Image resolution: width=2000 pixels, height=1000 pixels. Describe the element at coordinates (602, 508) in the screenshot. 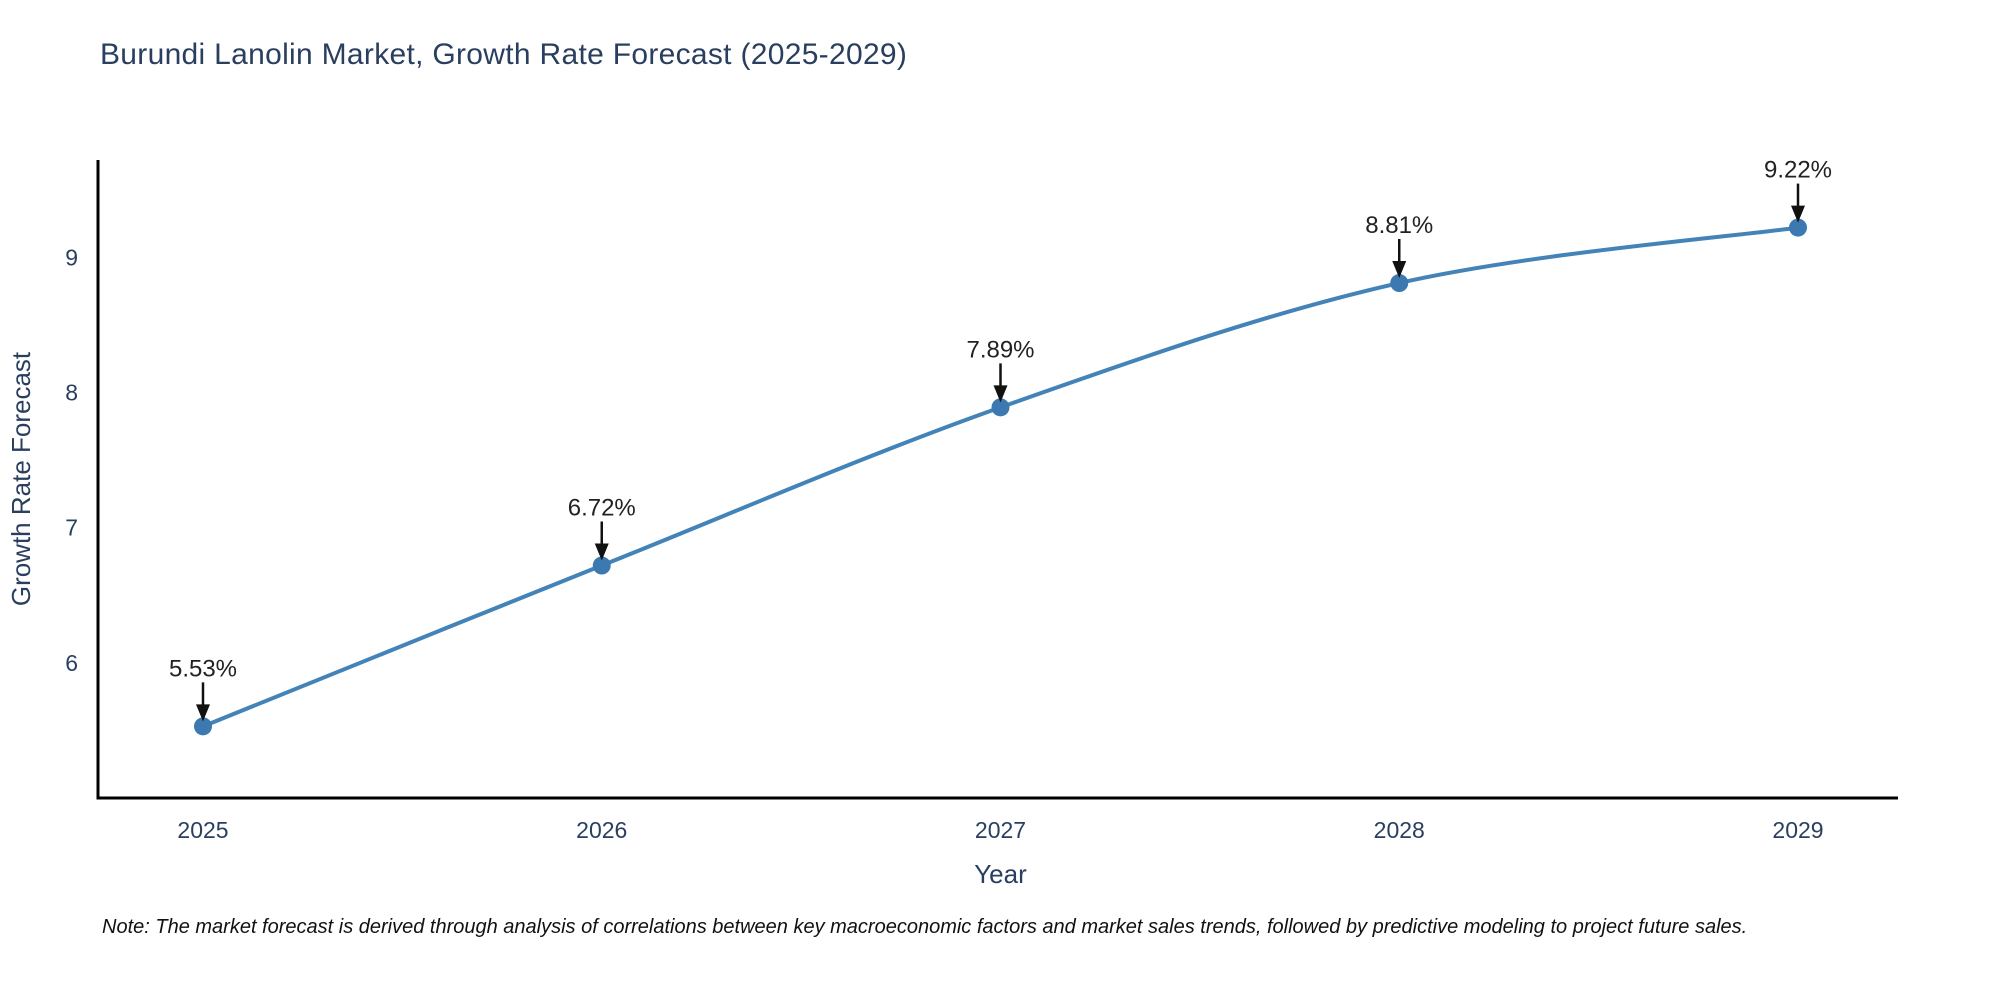

I see `point-label: 6.72%` at that location.